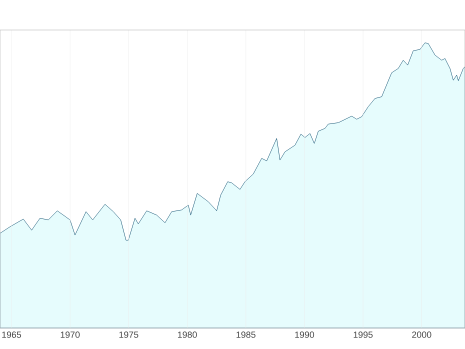 This screenshot has width=465, height=349. What do you see at coordinates (187, 335) in the screenshot?
I see `x-tick-label: 1980` at bounding box center [187, 335].